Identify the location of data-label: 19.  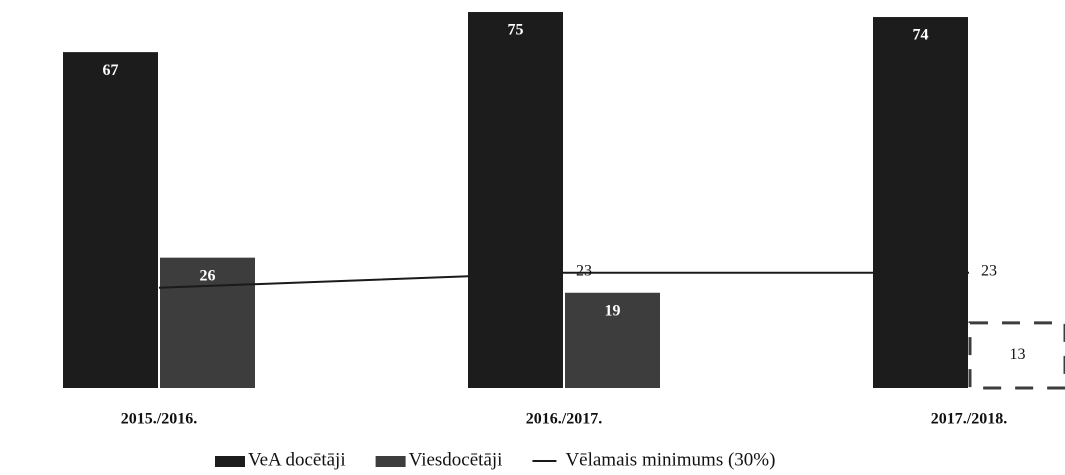
(613, 310).